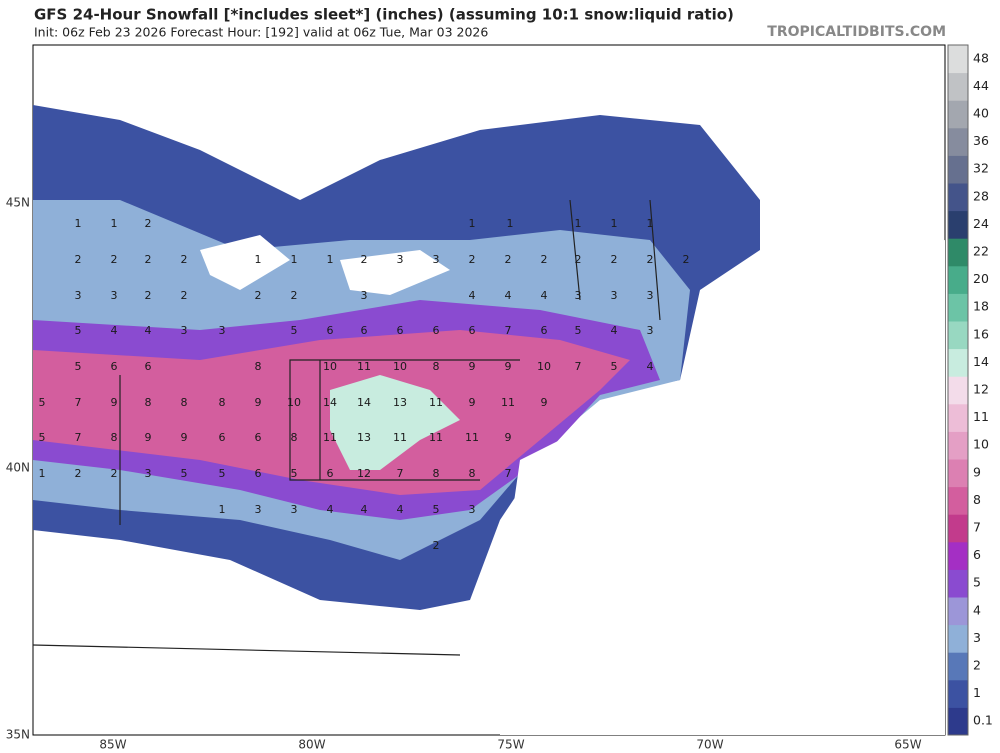  I want to click on latitude-label: 35N, so click(18, 735).